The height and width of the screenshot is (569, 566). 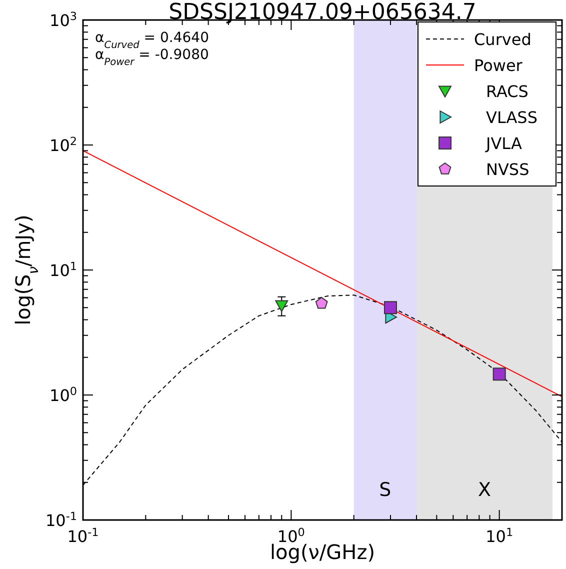 I want to click on legend-label: JVLA, so click(x=503, y=143).